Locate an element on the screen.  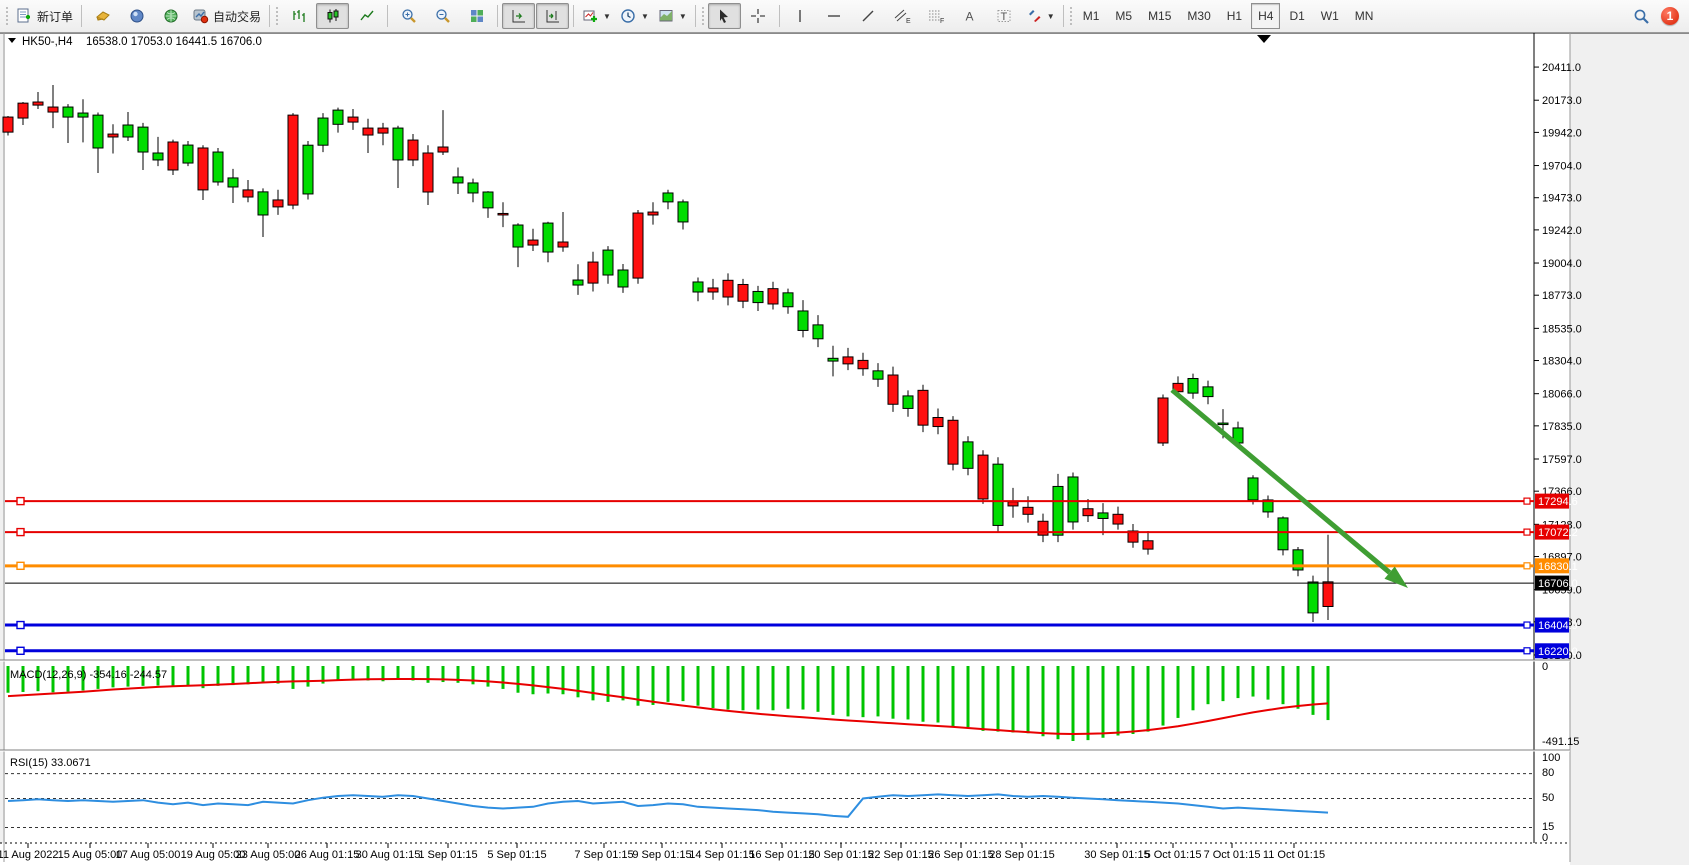
timeframe-m5: M5 is located at coordinates (1124, 16).